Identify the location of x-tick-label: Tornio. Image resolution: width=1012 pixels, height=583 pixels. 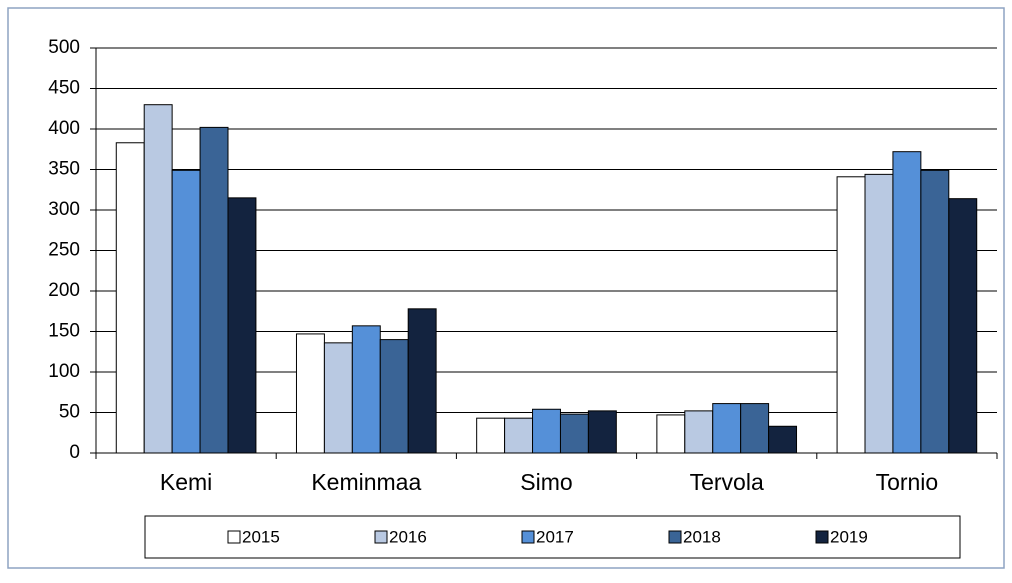
(907, 482).